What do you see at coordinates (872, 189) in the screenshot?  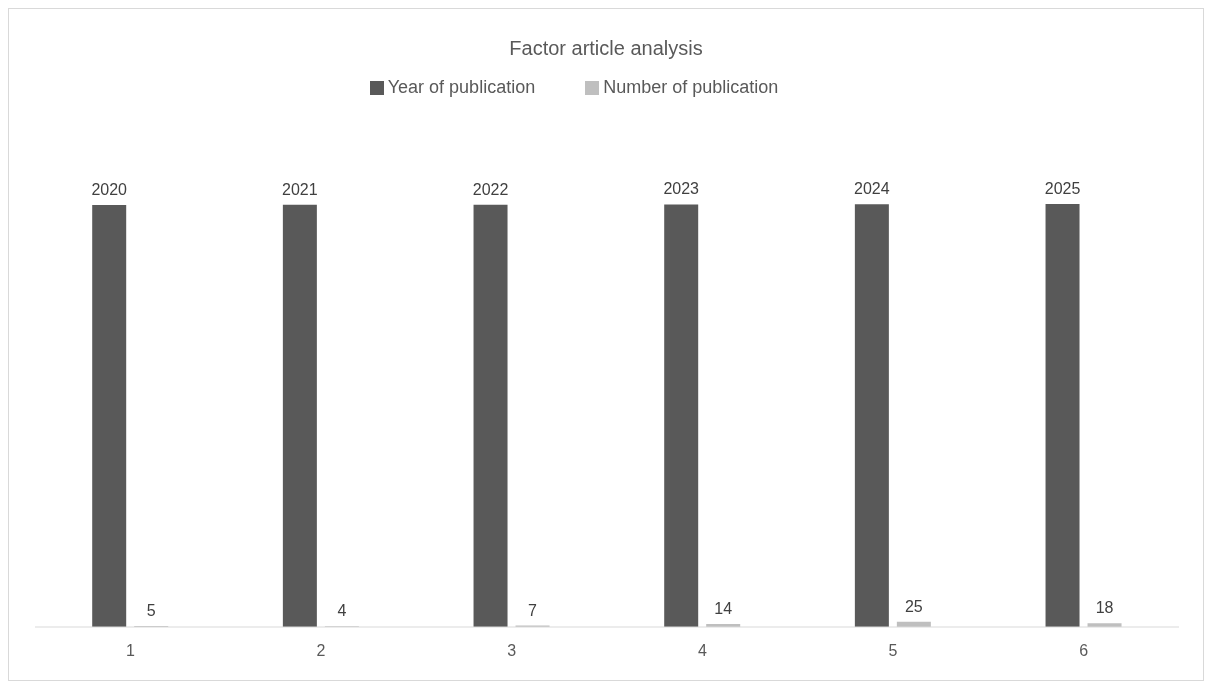 I see `data-label: 2024` at bounding box center [872, 189].